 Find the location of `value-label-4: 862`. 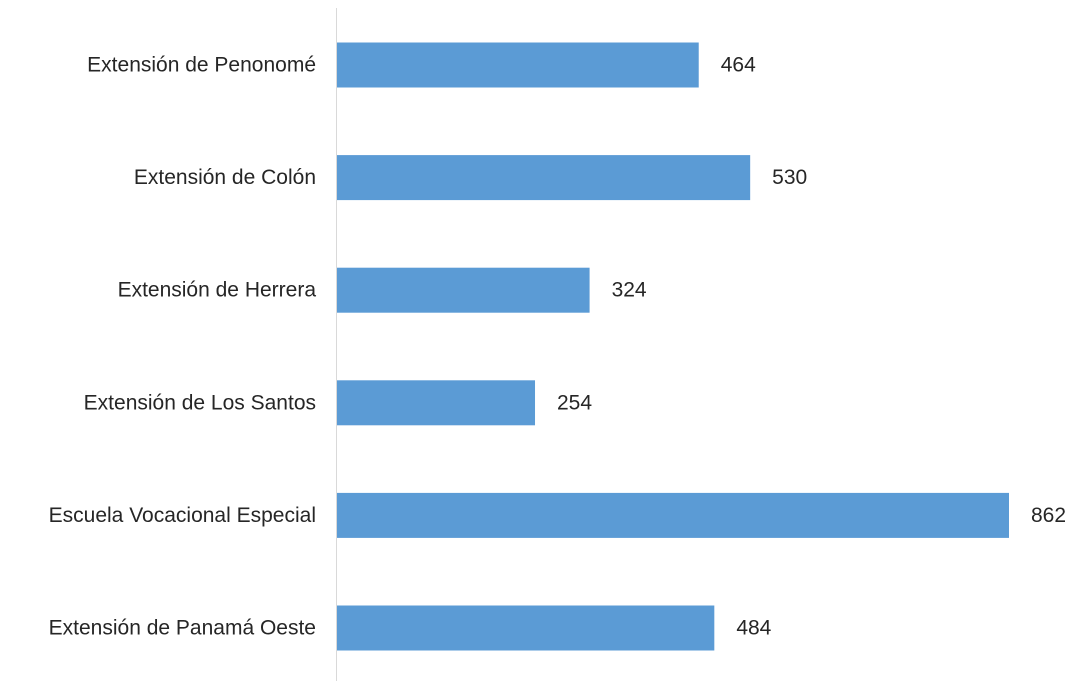

value-label-4: 862 is located at coordinates (1048, 515).